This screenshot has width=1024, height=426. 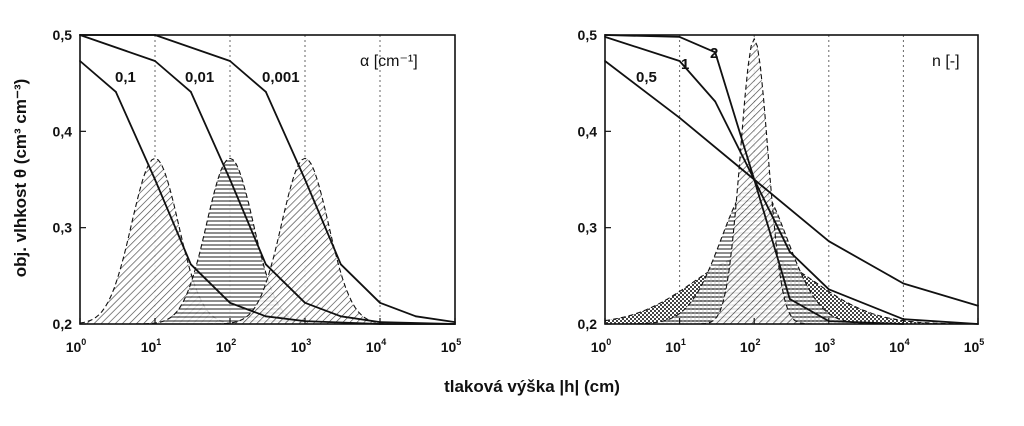 I want to click on x-axis-title: tlaková výška |h| (cm), so click(x=532, y=386).